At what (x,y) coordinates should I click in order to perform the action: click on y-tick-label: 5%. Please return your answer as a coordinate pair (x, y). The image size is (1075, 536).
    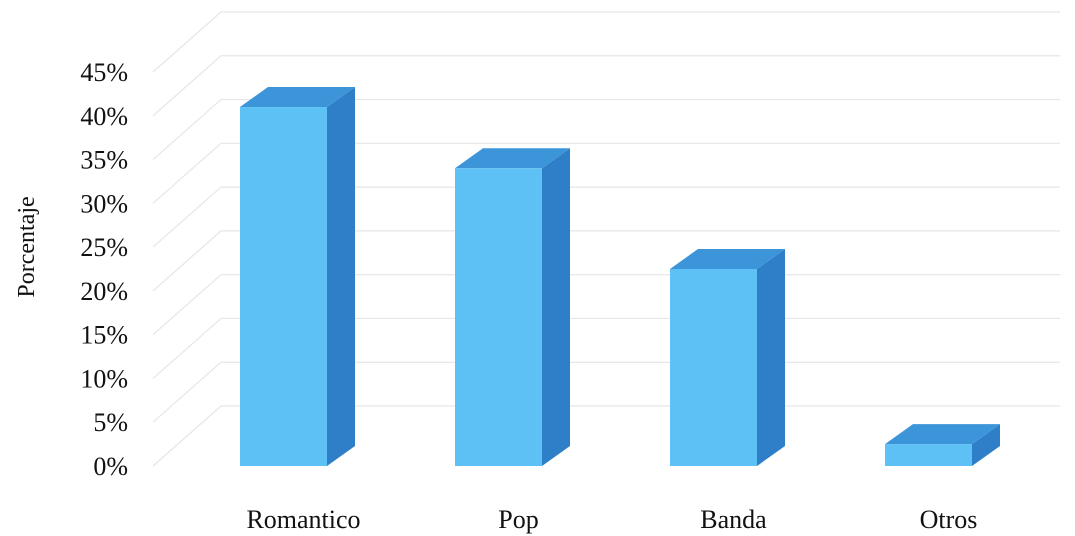
    Looking at the image, I should click on (110, 422).